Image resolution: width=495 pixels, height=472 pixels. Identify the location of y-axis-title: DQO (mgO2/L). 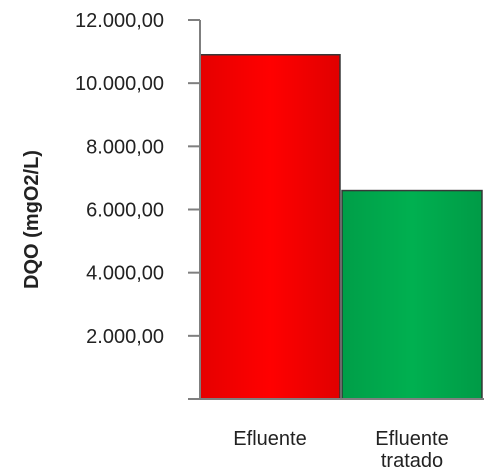
(32, 219).